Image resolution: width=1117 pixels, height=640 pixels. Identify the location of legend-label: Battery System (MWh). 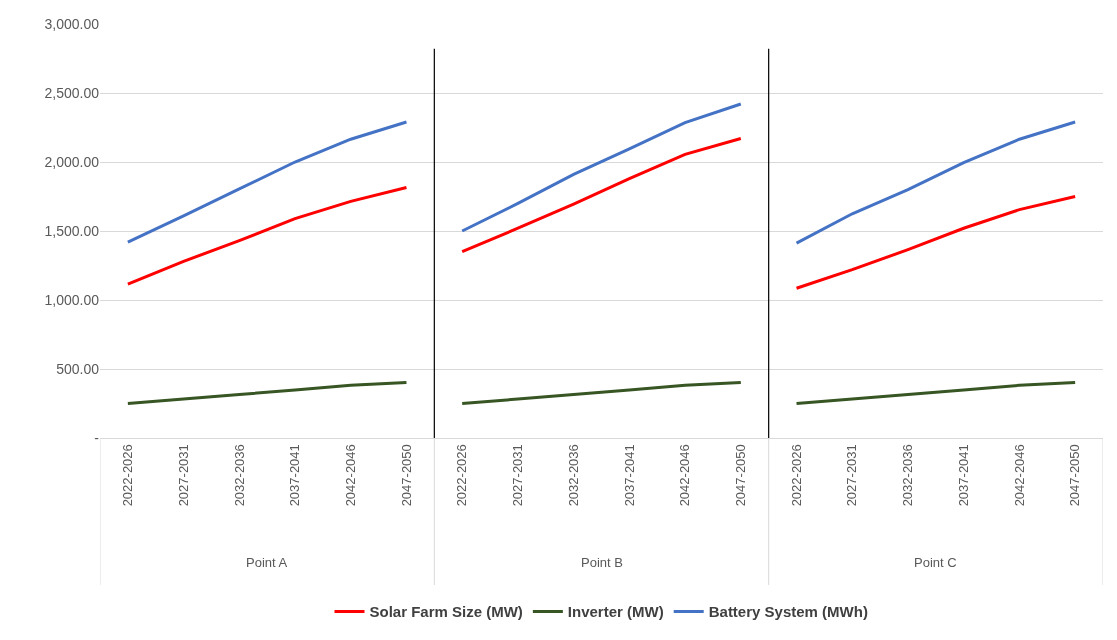
(788, 612).